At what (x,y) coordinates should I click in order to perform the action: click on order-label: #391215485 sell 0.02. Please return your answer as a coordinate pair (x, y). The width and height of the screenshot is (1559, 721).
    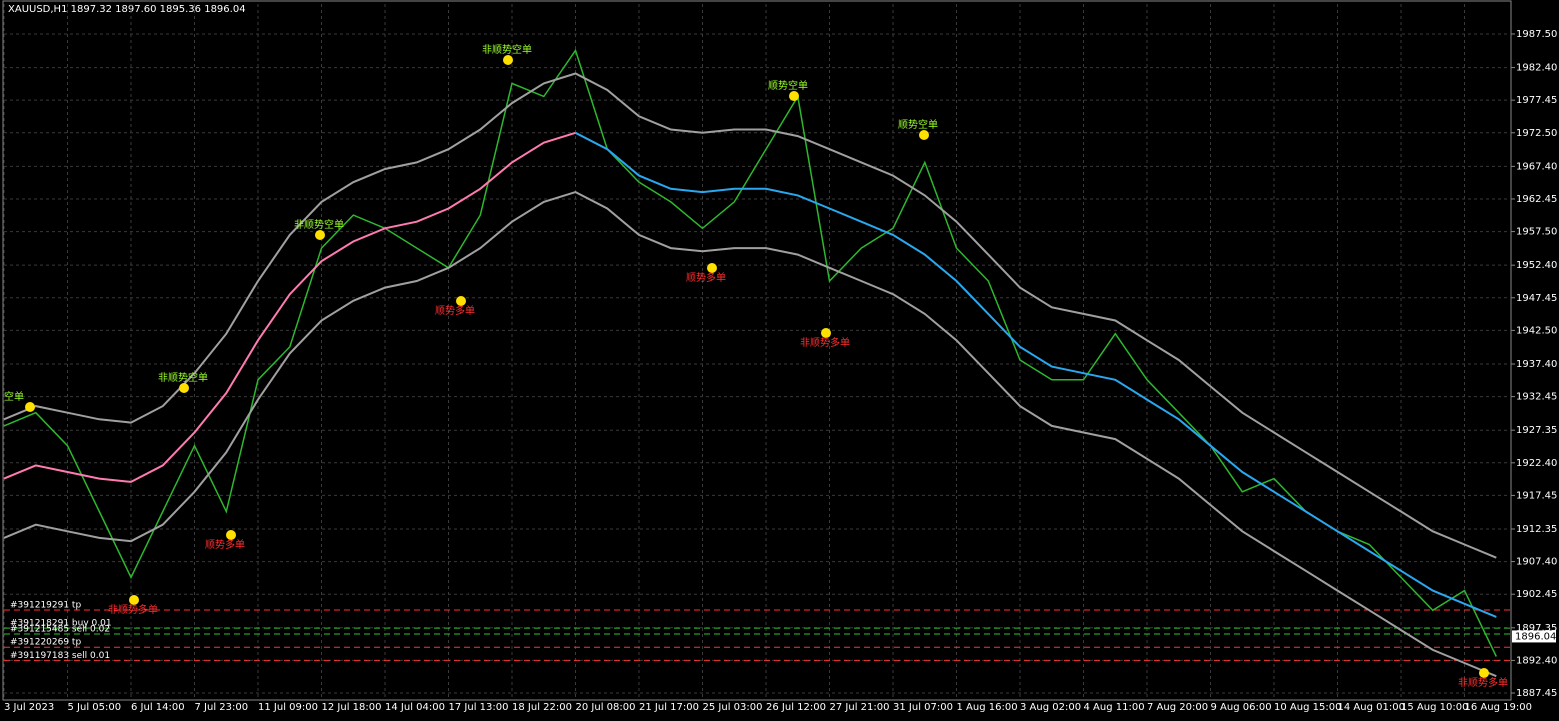
    Looking at the image, I should click on (60, 630).